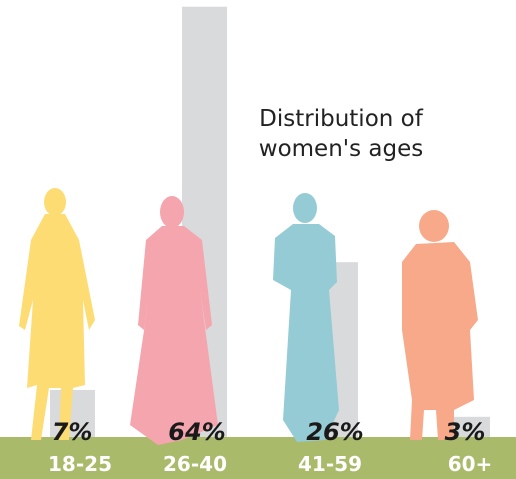 The height and width of the screenshot is (479, 516). I want to click on category-label: 26-40, so click(195, 464).